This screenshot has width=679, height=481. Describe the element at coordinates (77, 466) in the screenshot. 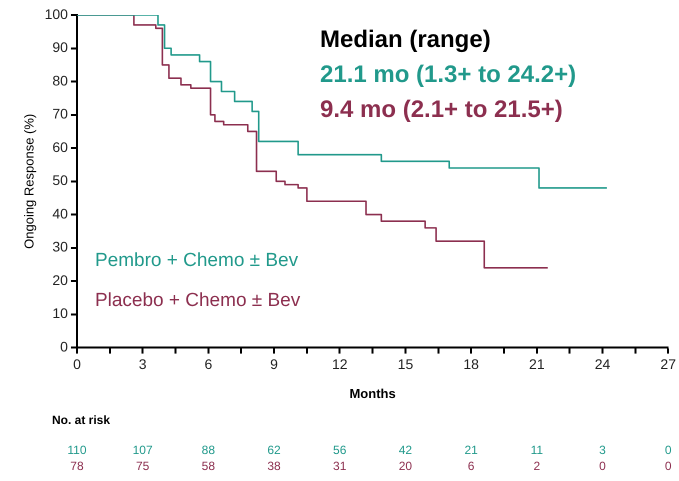

I see `text: 78` at that location.